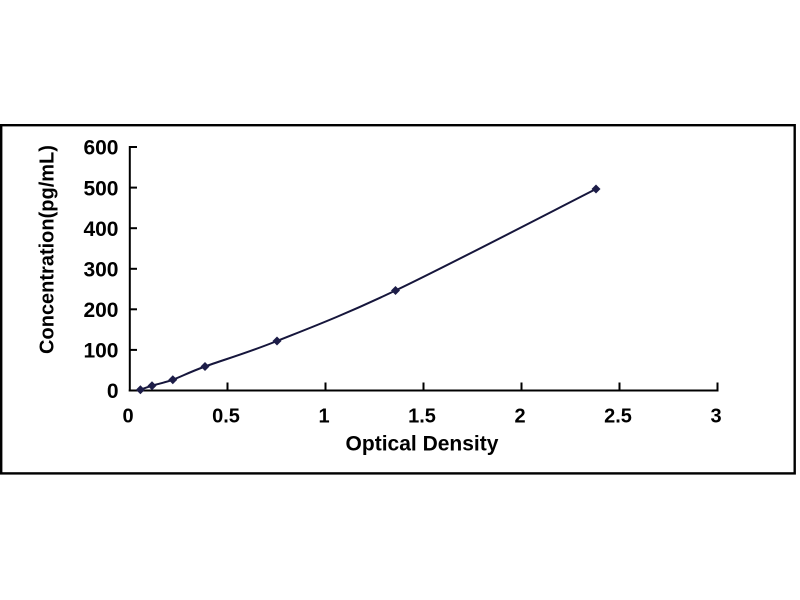 The width and height of the screenshot is (800, 600). Describe the element at coordinates (100, 148) in the screenshot. I see `svg-text: 600` at that location.